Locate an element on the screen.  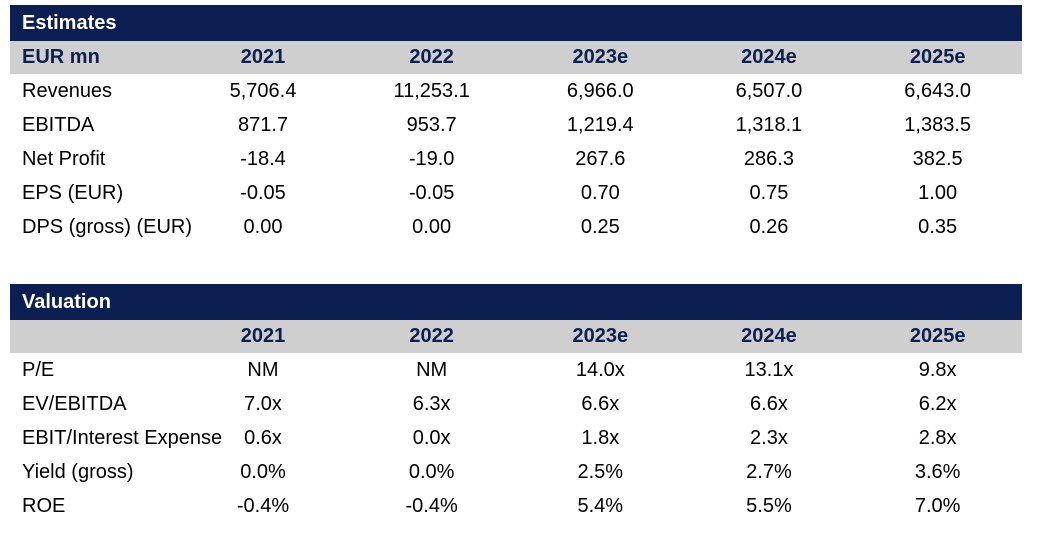
cell-value: 5.4% is located at coordinates (600, 505).